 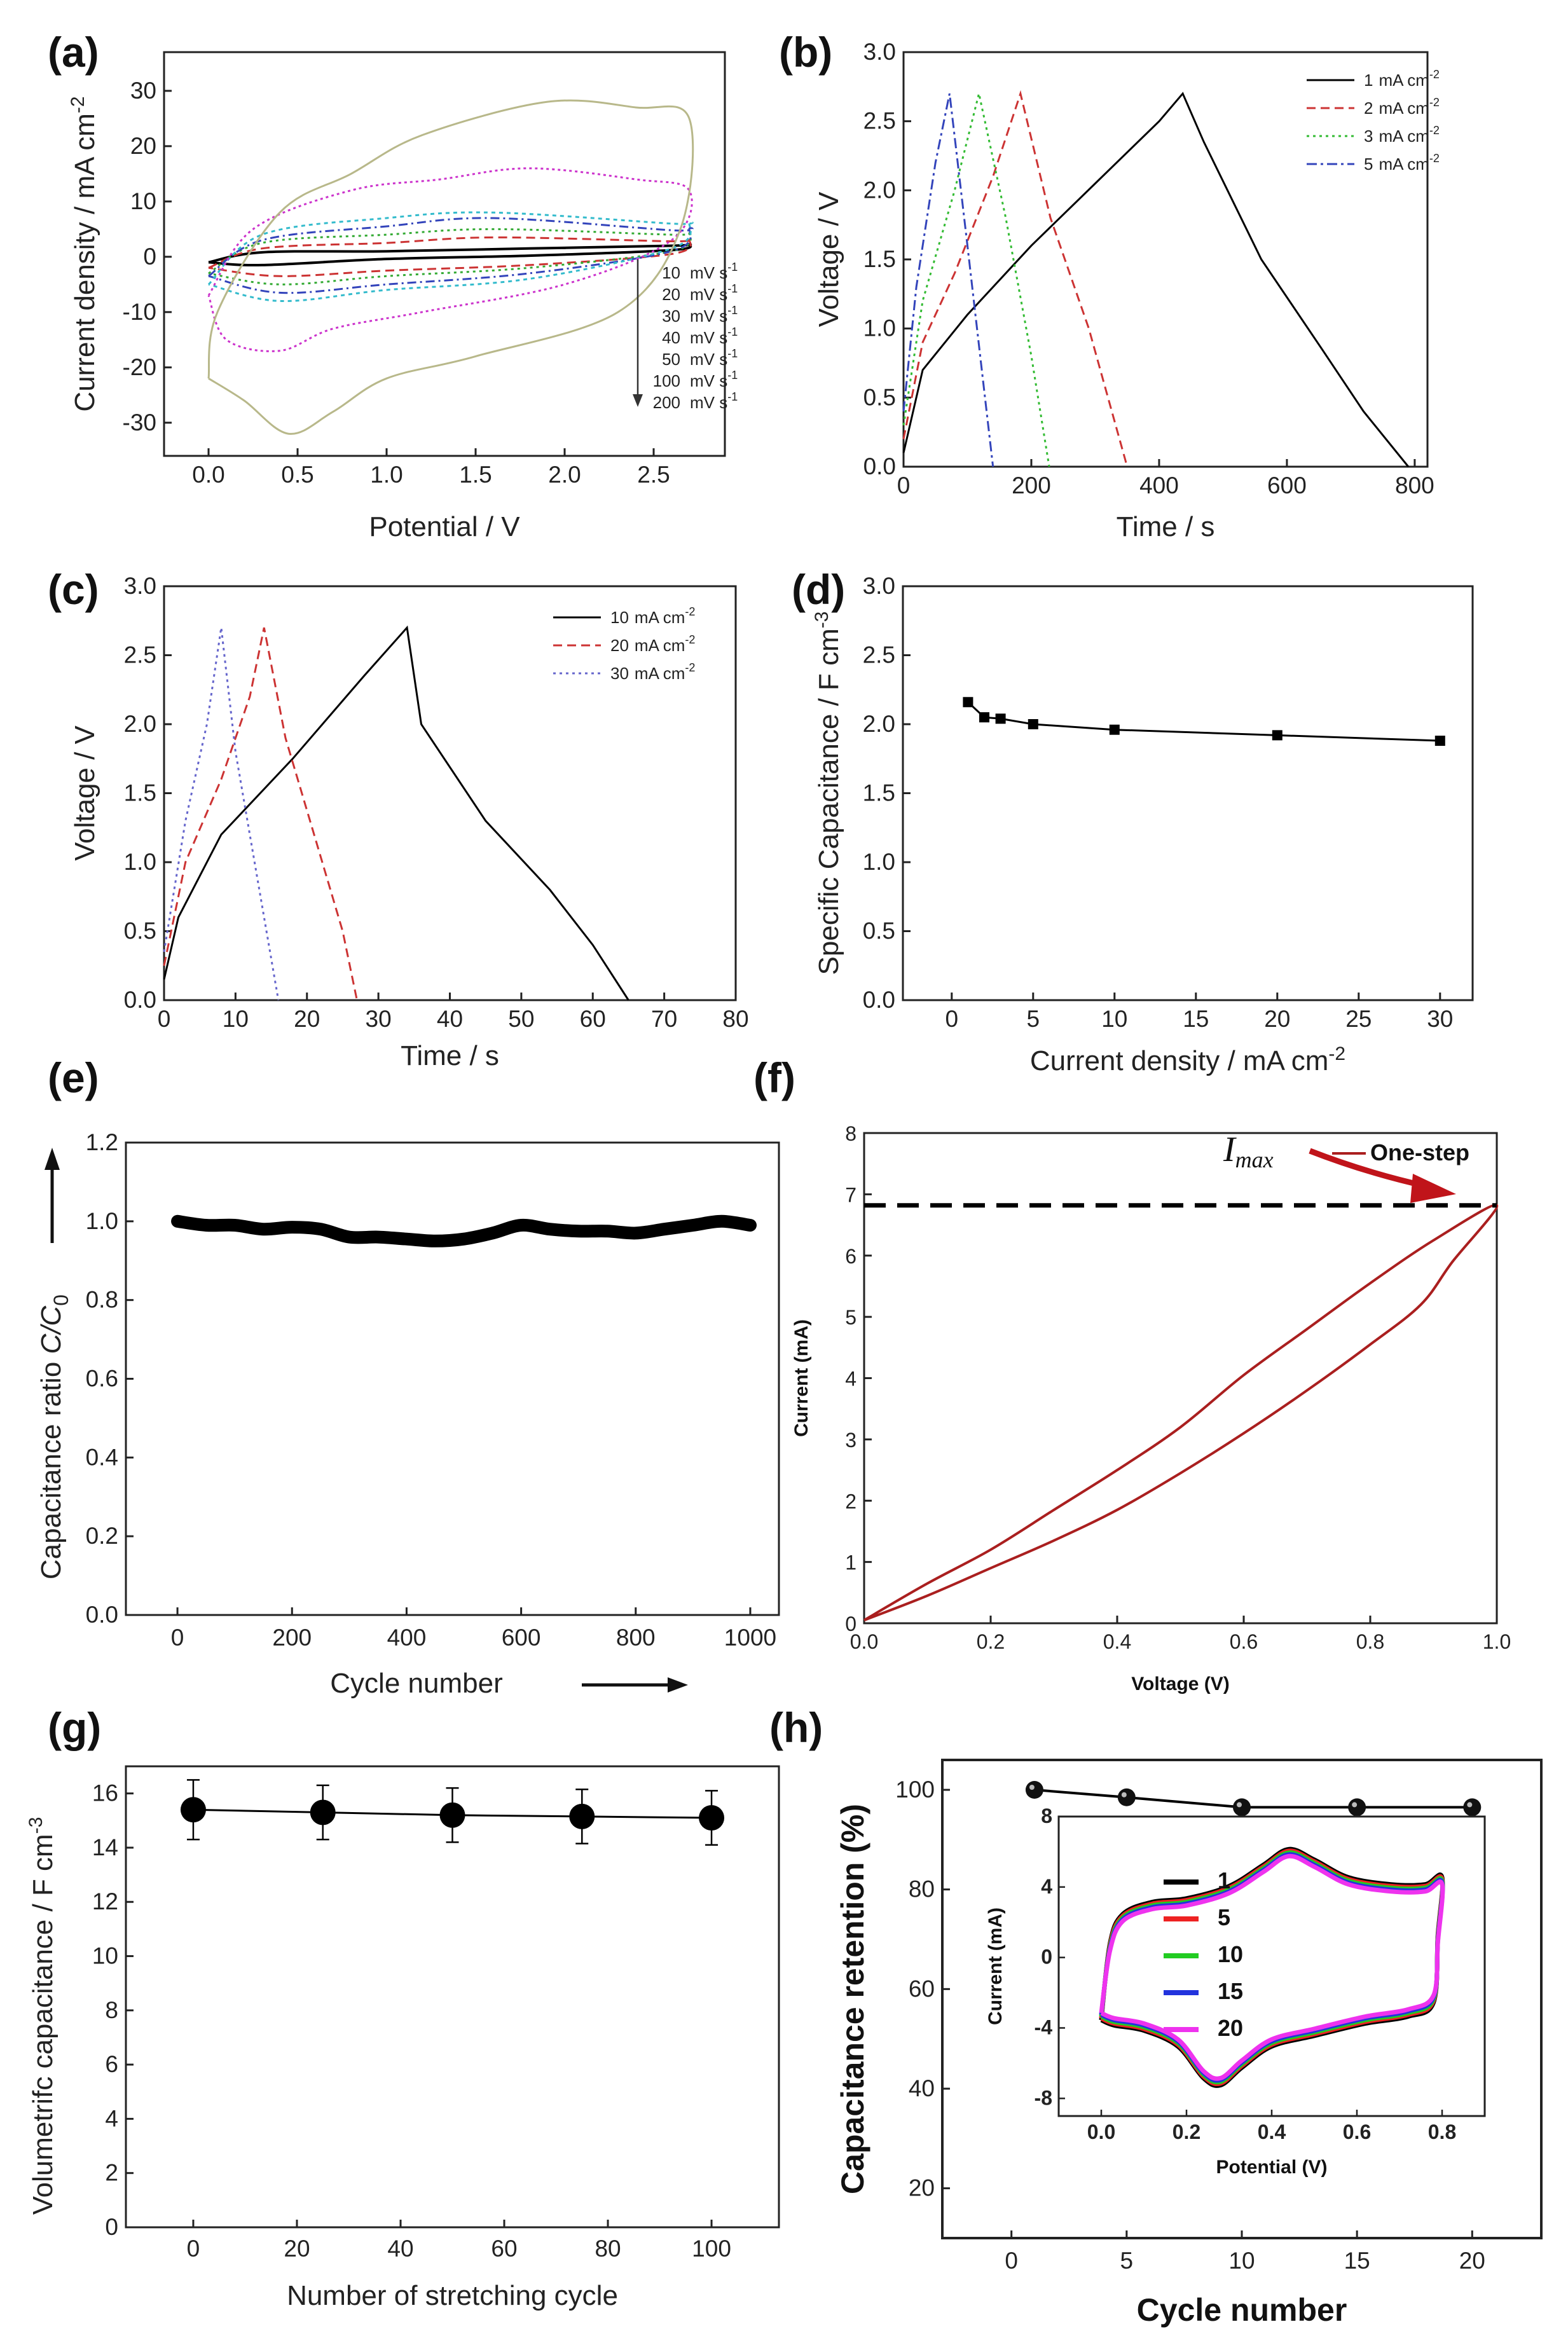 What do you see at coordinates (1402, 163) in the screenshot?
I see `legend-entry: 5 mA cm-2` at bounding box center [1402, 163].